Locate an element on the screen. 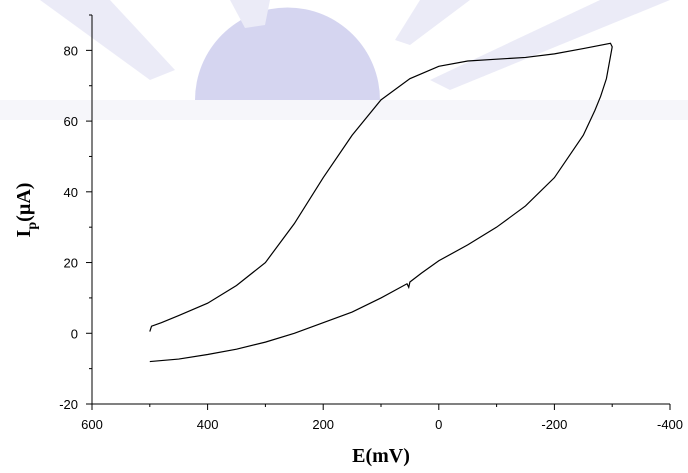 This screenshot has width=688, height=473. x-tick-label: 600 is located at coordinates (92, 424).